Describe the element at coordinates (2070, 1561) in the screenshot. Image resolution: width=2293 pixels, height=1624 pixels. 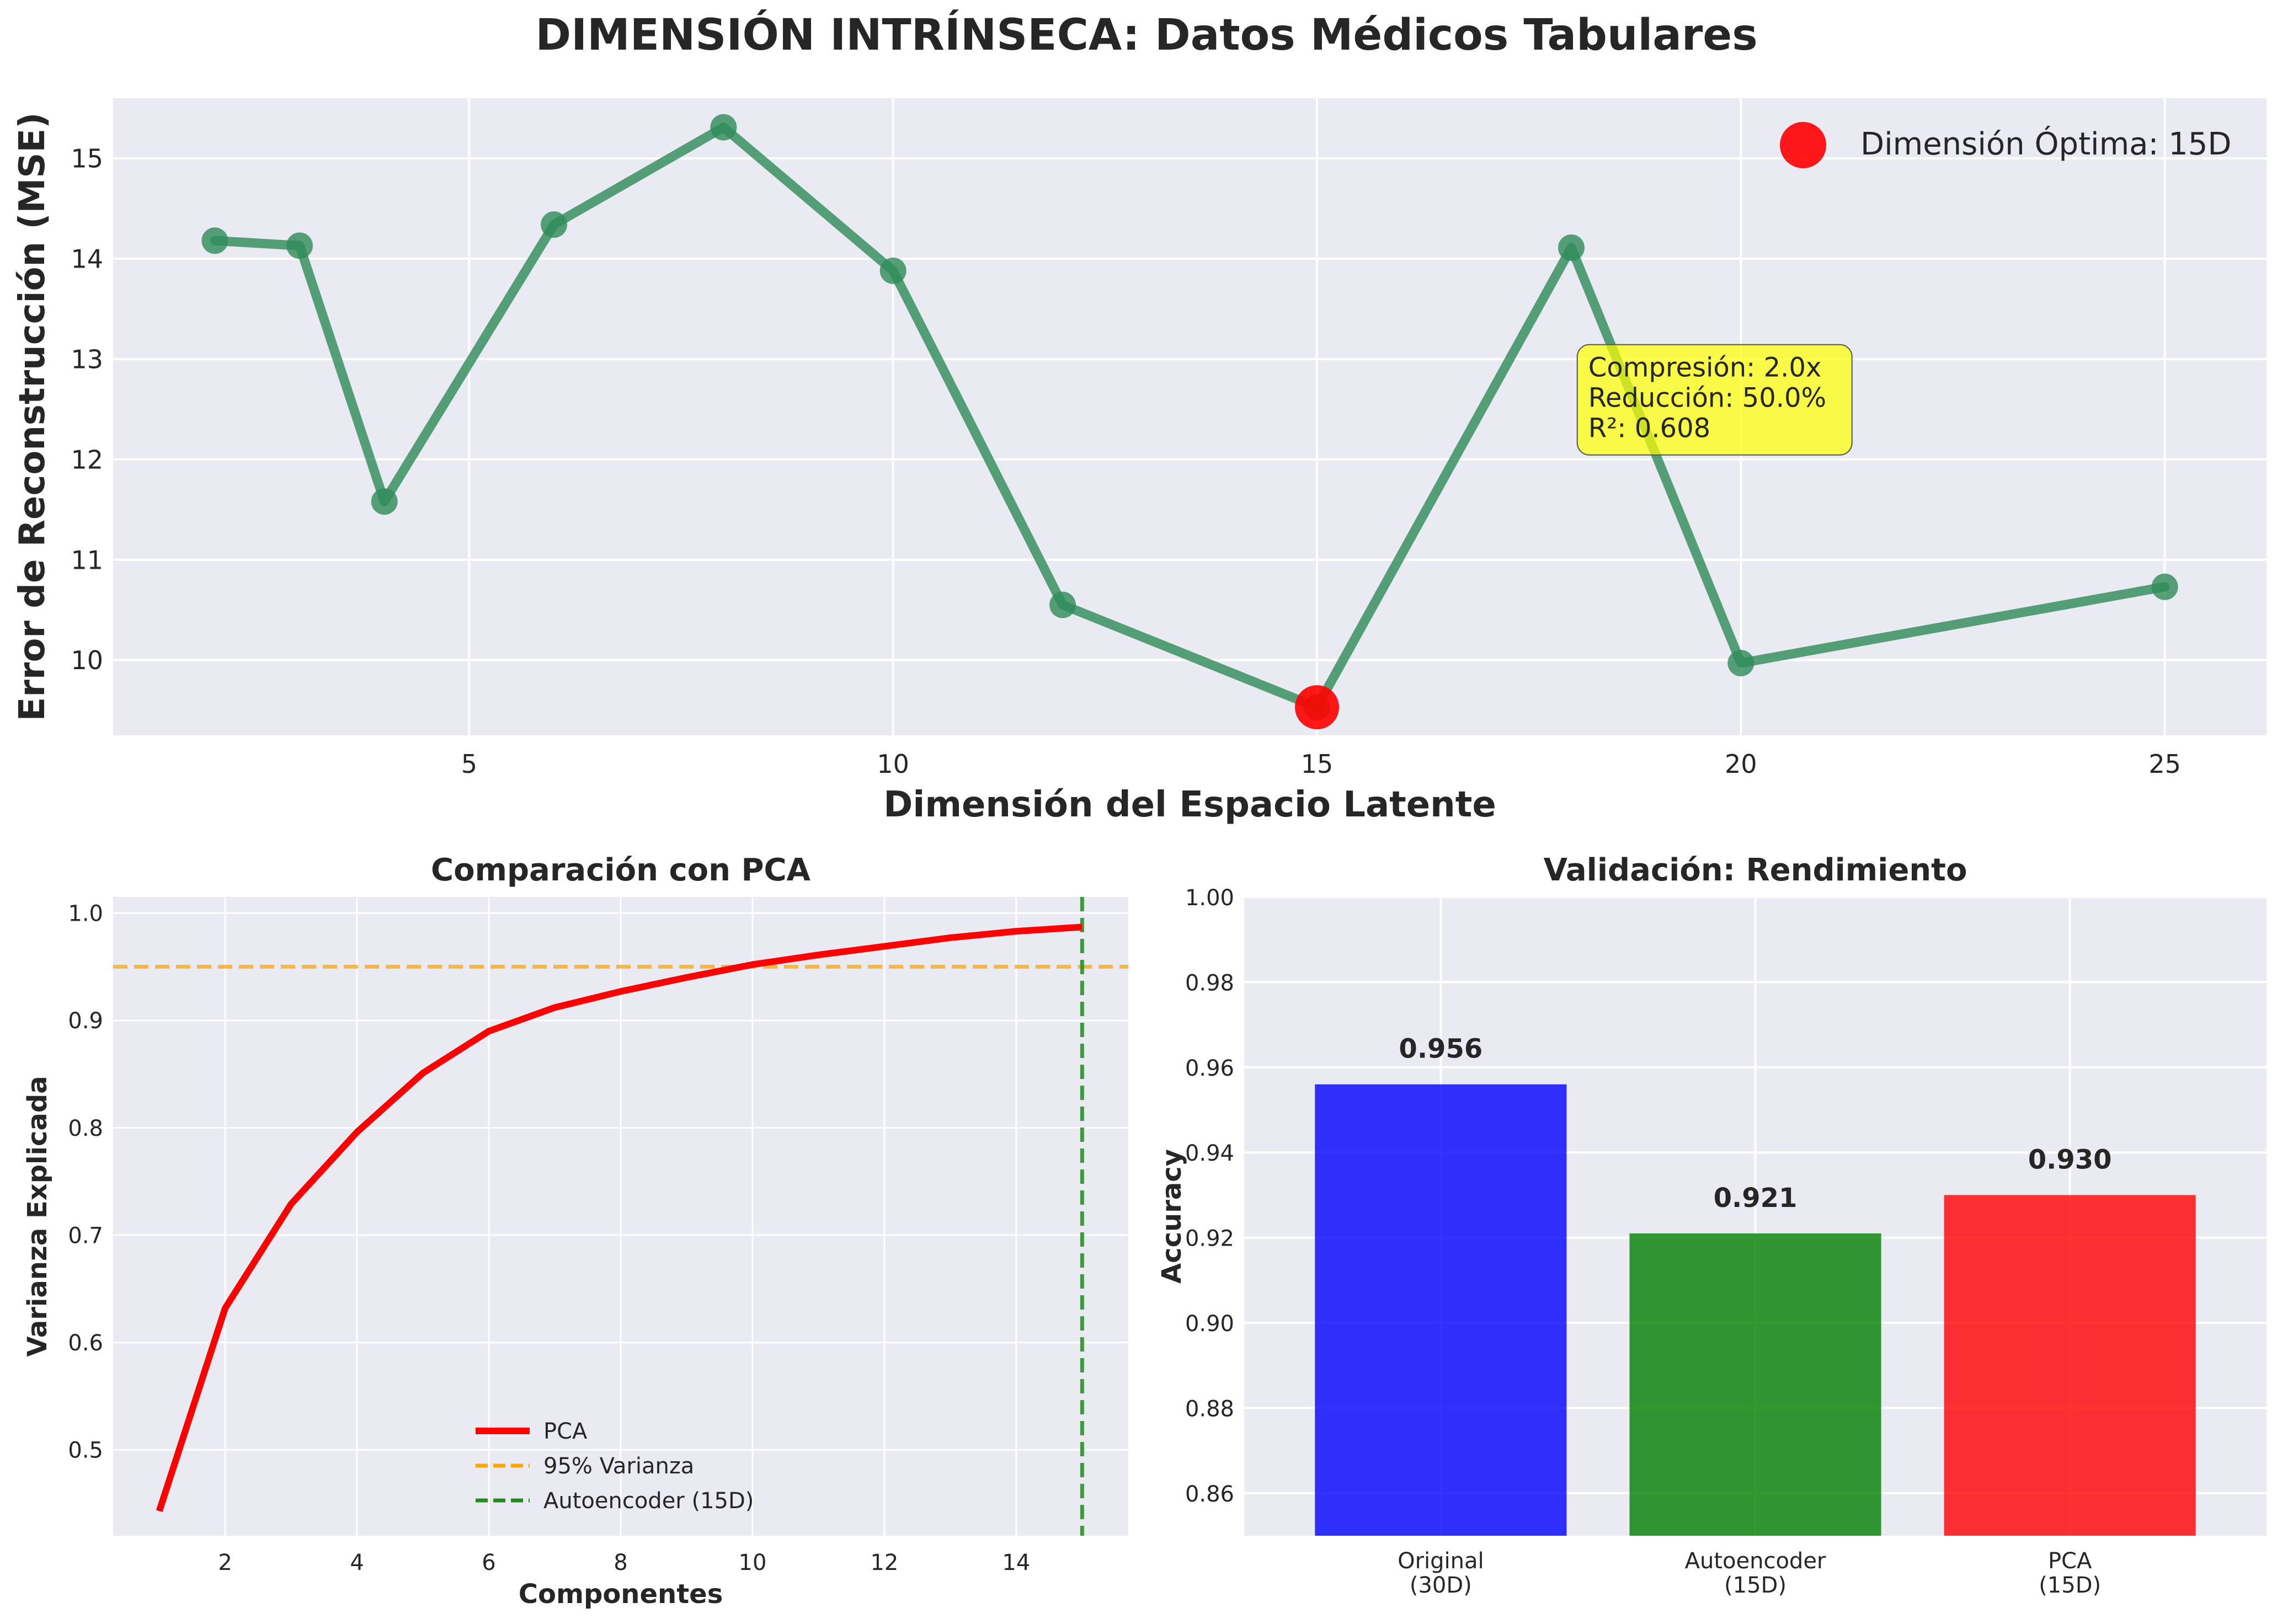
I see `x-tick-label: PCA` at that location.